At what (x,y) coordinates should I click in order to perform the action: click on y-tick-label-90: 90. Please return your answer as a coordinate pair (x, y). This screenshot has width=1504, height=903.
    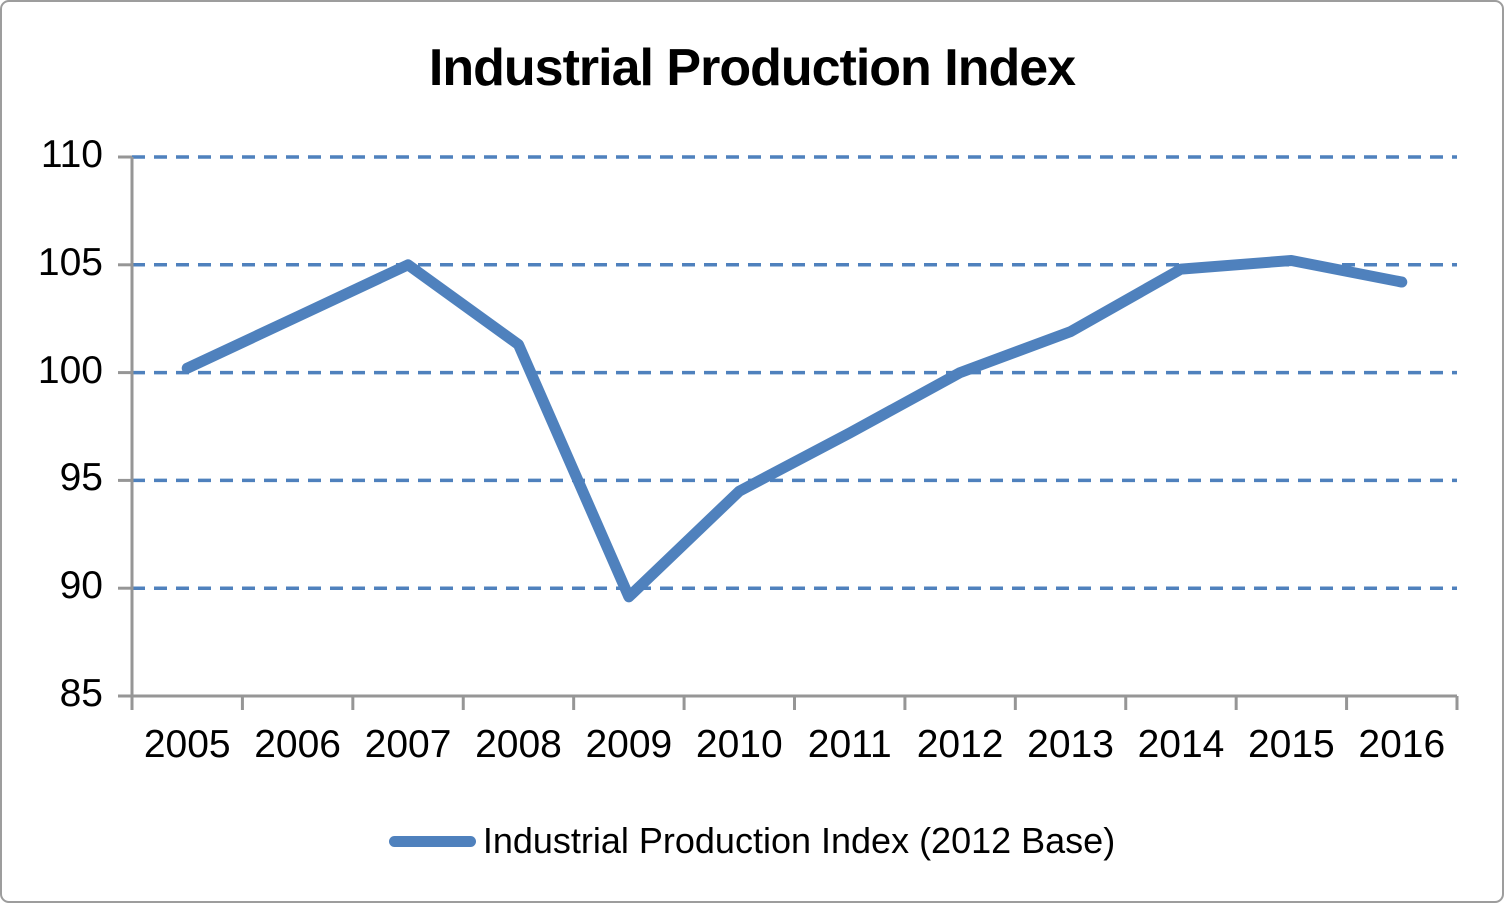
    Looking at the image, I should click on (81, 586).